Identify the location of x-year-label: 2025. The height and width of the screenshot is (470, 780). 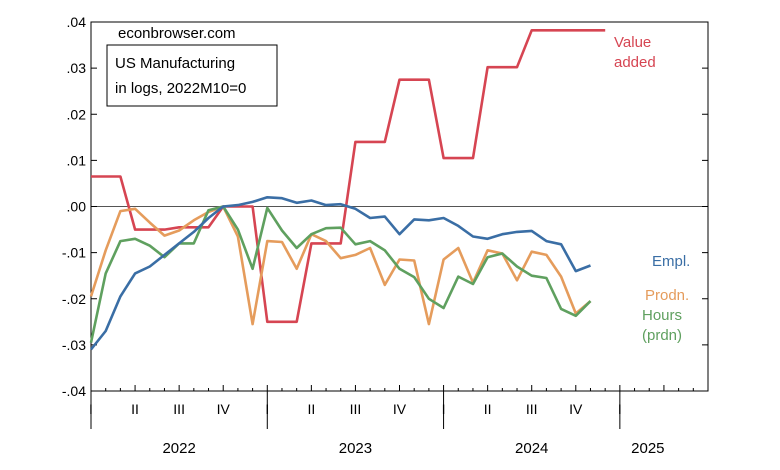
(647, 448).